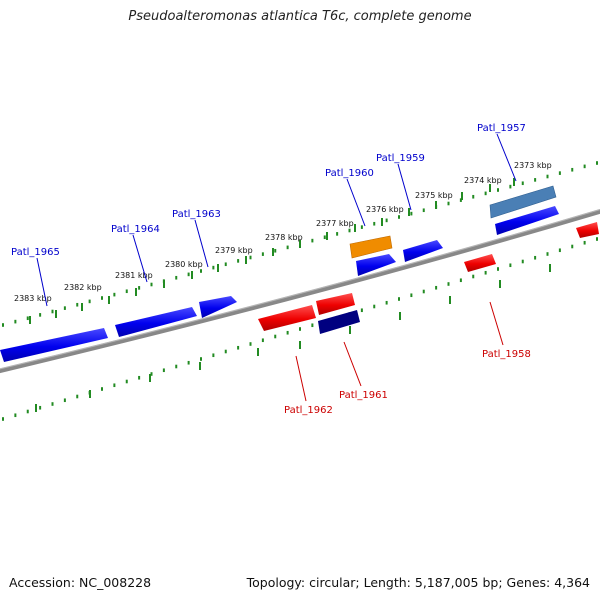 The width and height of the screenshot is (600, 600). I want to click on gene-arrow-patl-1957, so click(523, 202).